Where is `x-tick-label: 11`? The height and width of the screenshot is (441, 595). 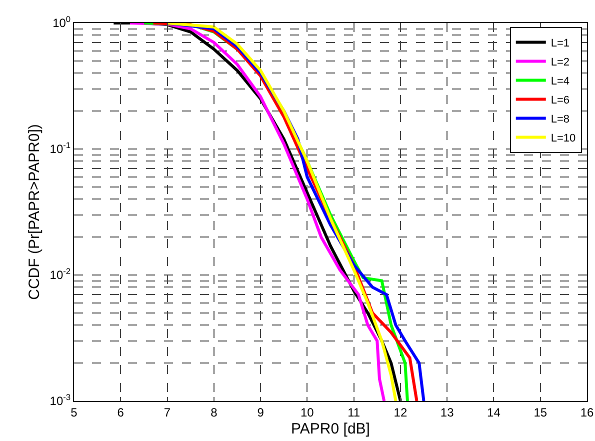 x-tick-label: 11 is located at coordinates (354, 412).